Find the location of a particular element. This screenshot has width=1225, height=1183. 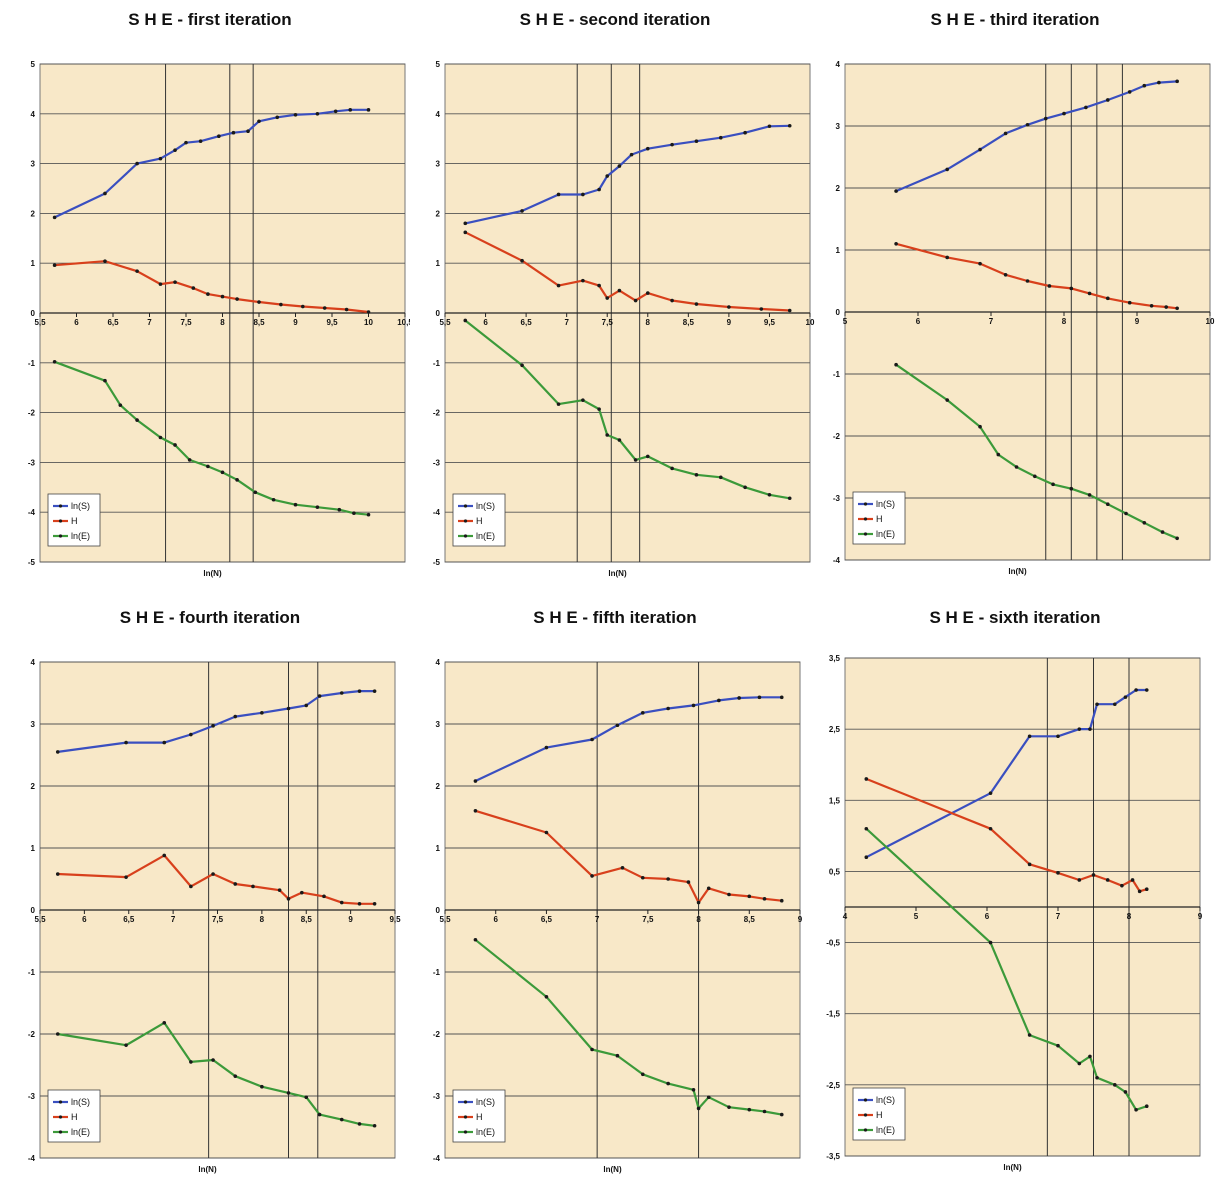

y-tick-label: 1 is located at coordinates (33, 263).